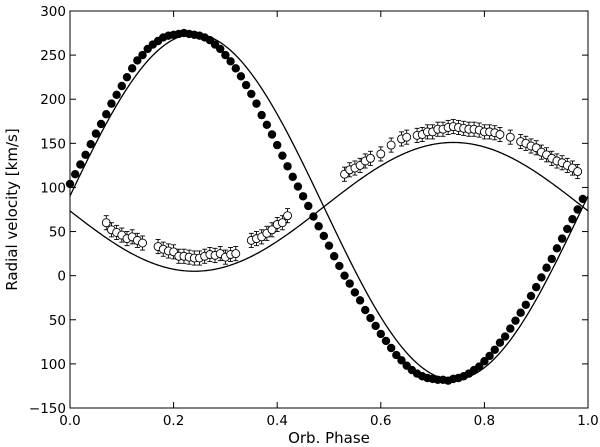  What do you see at coordinates (61, 277) in the screenshot?
I see `y-tick-label: 0` at bounding box center [61, 277].